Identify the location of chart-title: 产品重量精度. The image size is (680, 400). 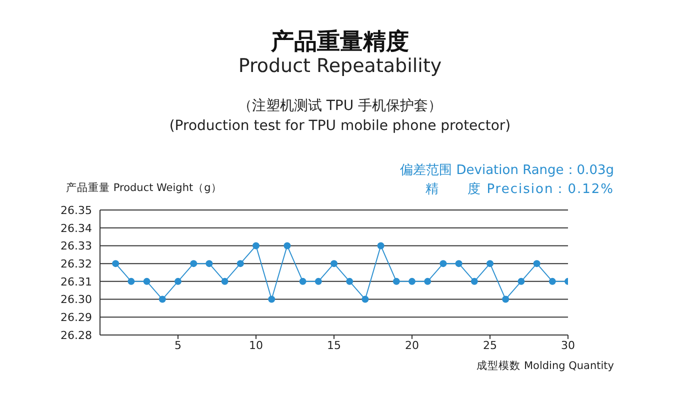
(340, 42).